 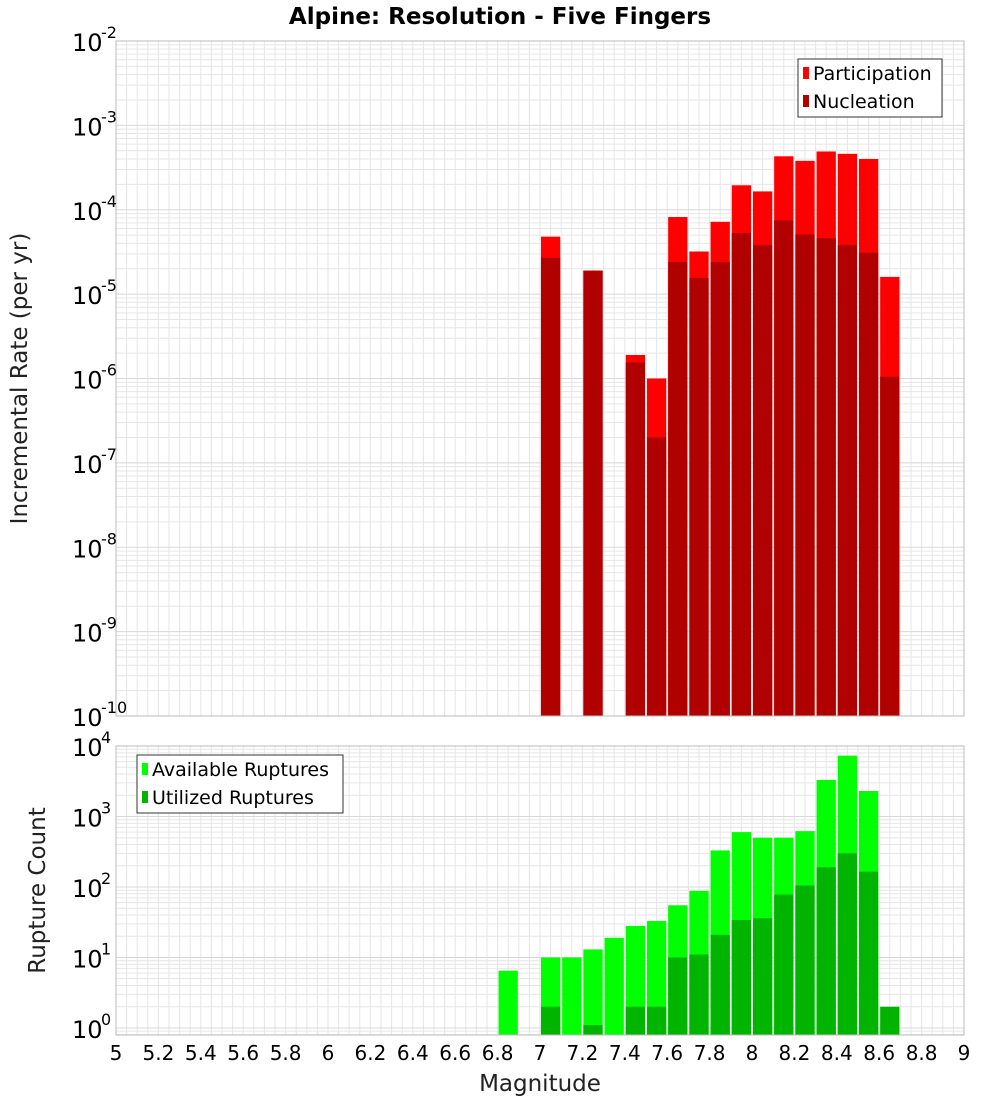 What do you see at coordinates (500, 17) in the screenshot?
I see `chart-title: Alpine: Resolution - Five Fingers` at bounding box center [500, 17].